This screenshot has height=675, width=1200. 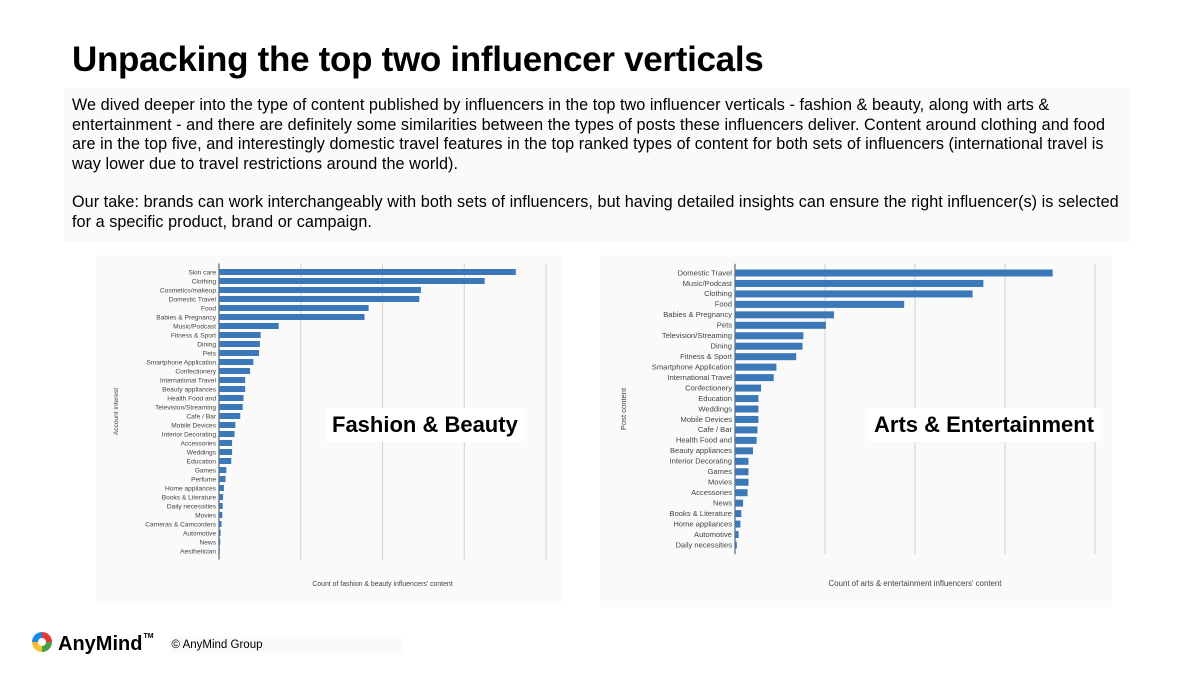 I want to click on ae-tick-international-travel: International Travel, so click(x=699, y=377).